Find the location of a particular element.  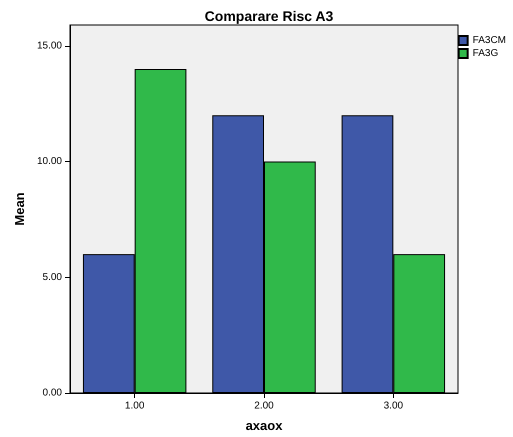

x-axis-title: axaox is located at coordinates (265, 425).